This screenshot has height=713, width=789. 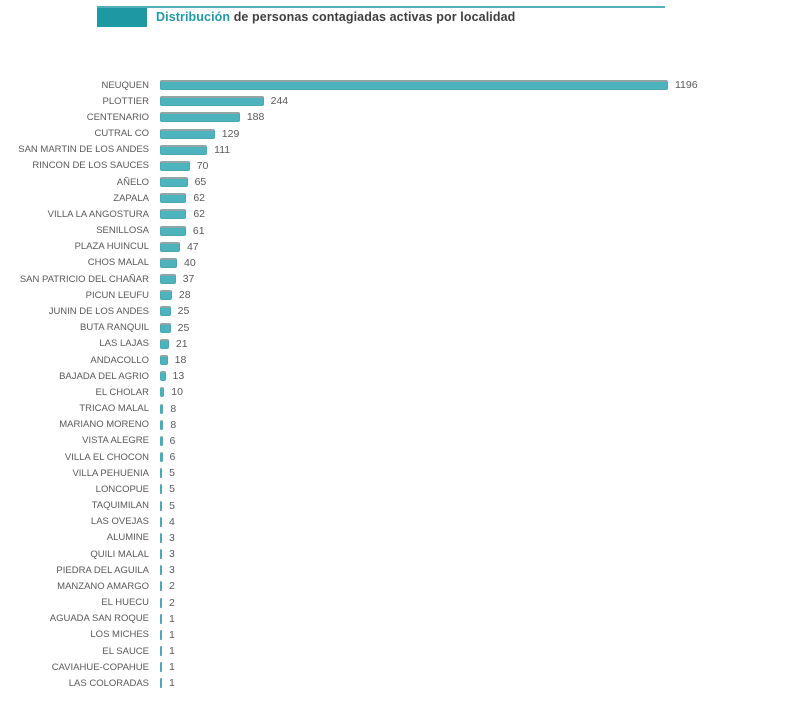 I want to click on category-label: LAS COLORADAS, so click(x=108, y=683).